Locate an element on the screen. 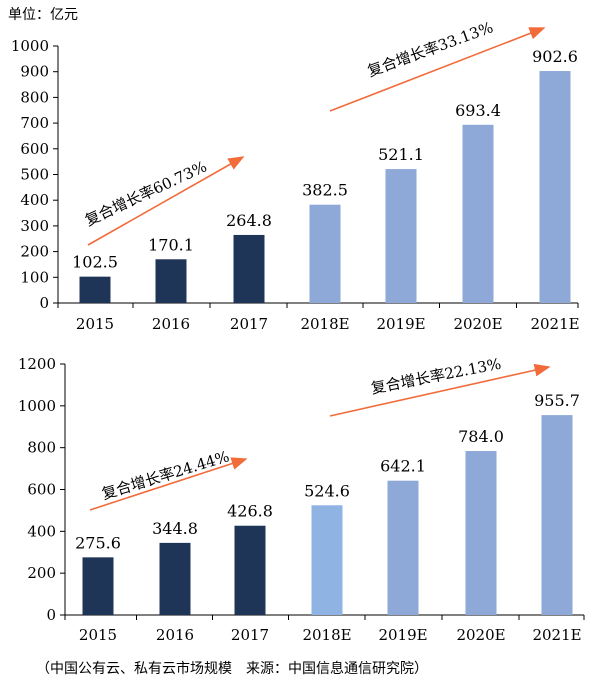  source-note: （中国公有云、私有云市场规模 来源：中国信息通信研究院） is located at coordinates (232, 669).